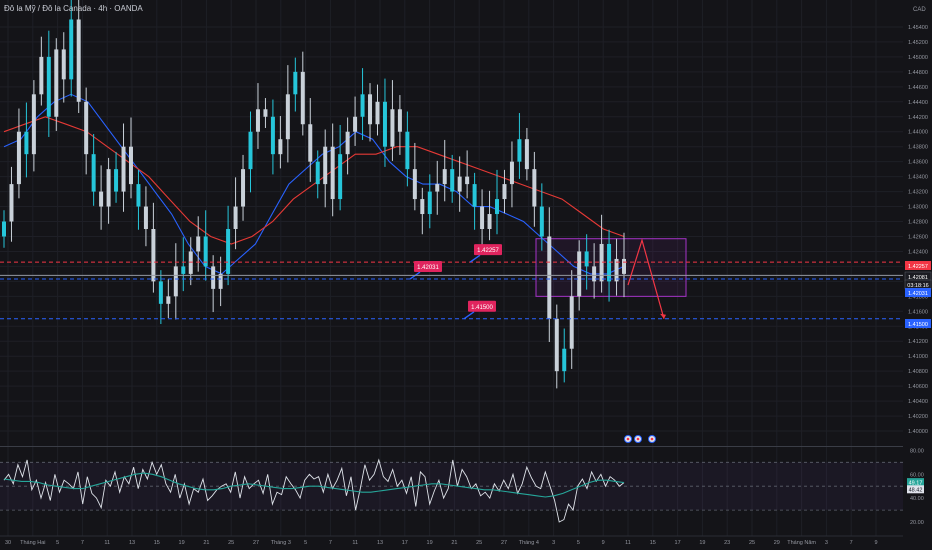  Describe the element at coordinates (107, 543) in the screenshot. I see `time-tick-label: 11` at that location.